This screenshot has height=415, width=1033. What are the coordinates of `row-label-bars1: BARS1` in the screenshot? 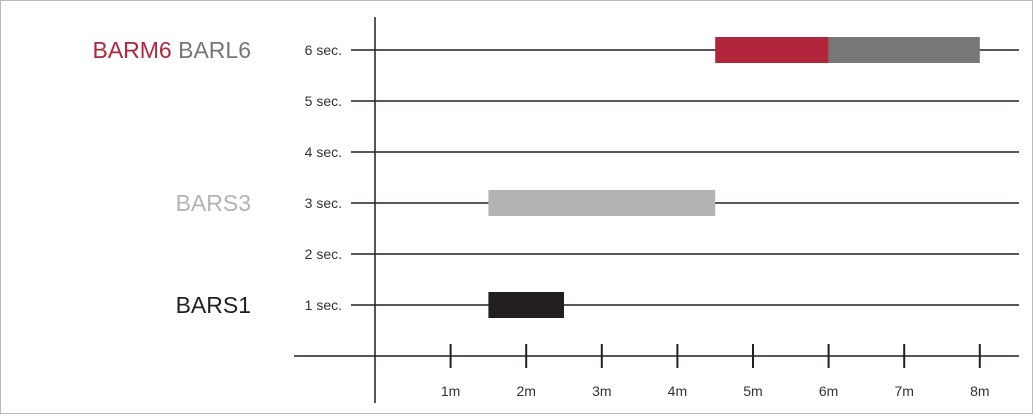 It's located at (213, 305).